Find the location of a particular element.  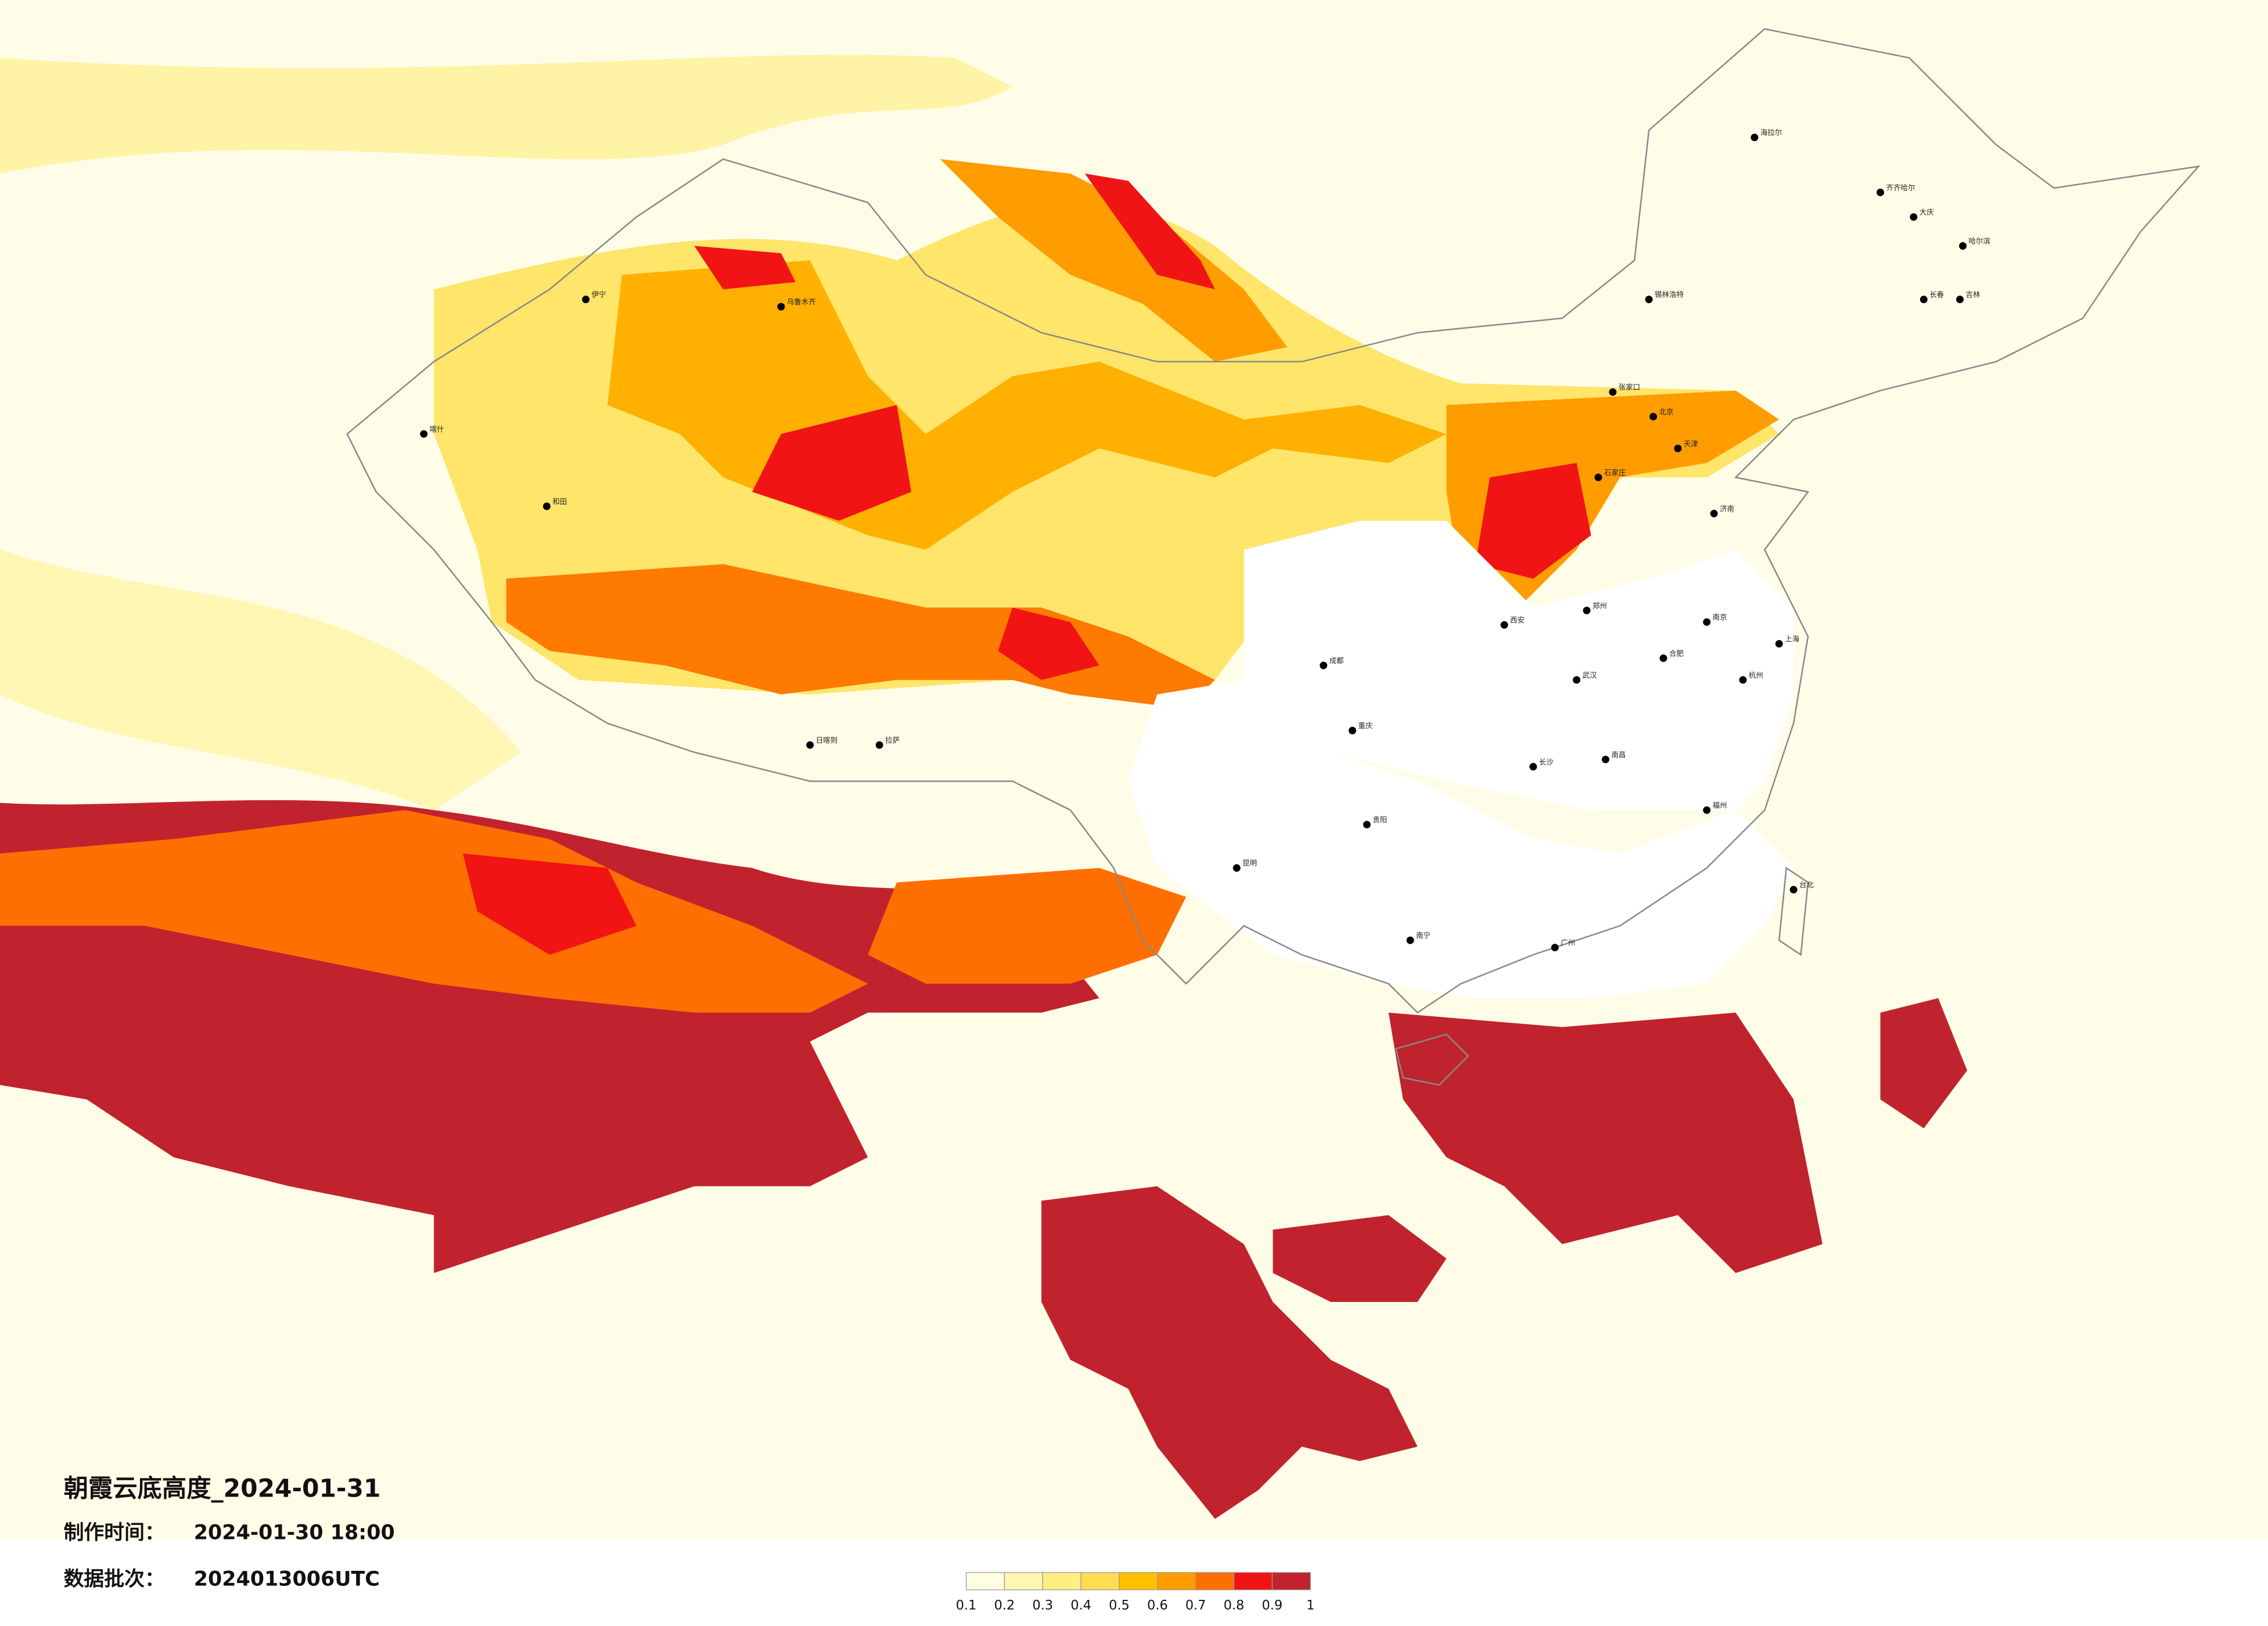

city-label: 合肥 is located at coordinates (1676, 653).